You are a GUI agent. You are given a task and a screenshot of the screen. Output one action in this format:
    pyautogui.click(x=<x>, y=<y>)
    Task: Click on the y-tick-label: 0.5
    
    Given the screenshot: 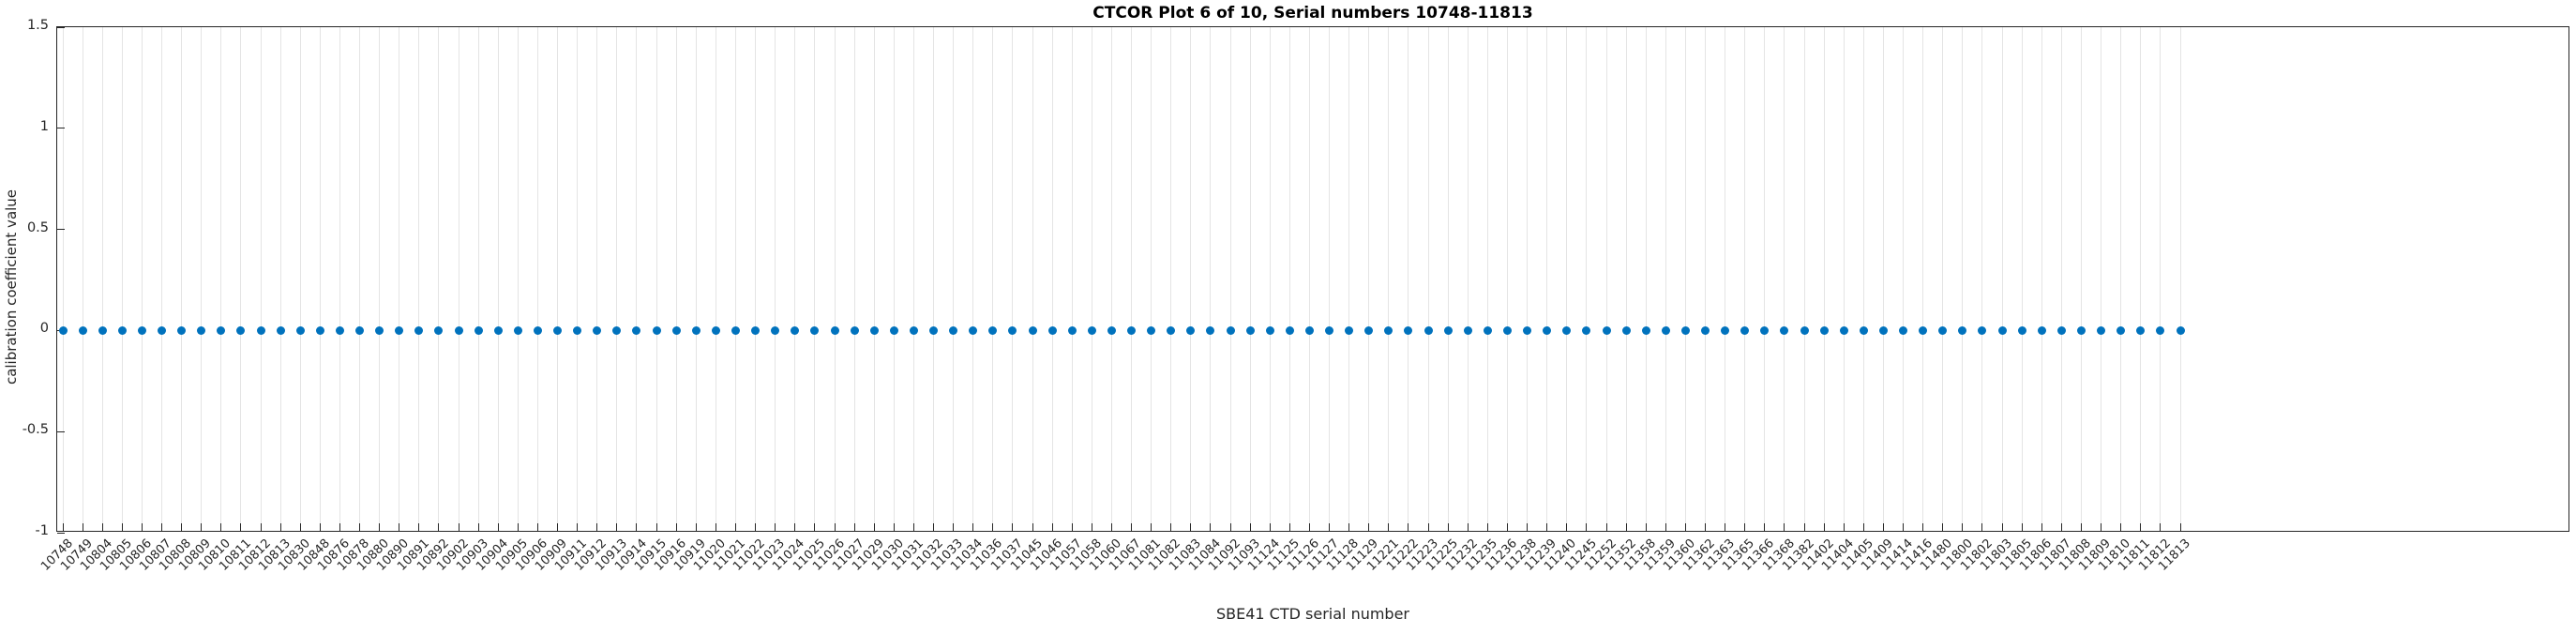 What is the action you would take?
    pyautogui.click(x=37, y=227)
    